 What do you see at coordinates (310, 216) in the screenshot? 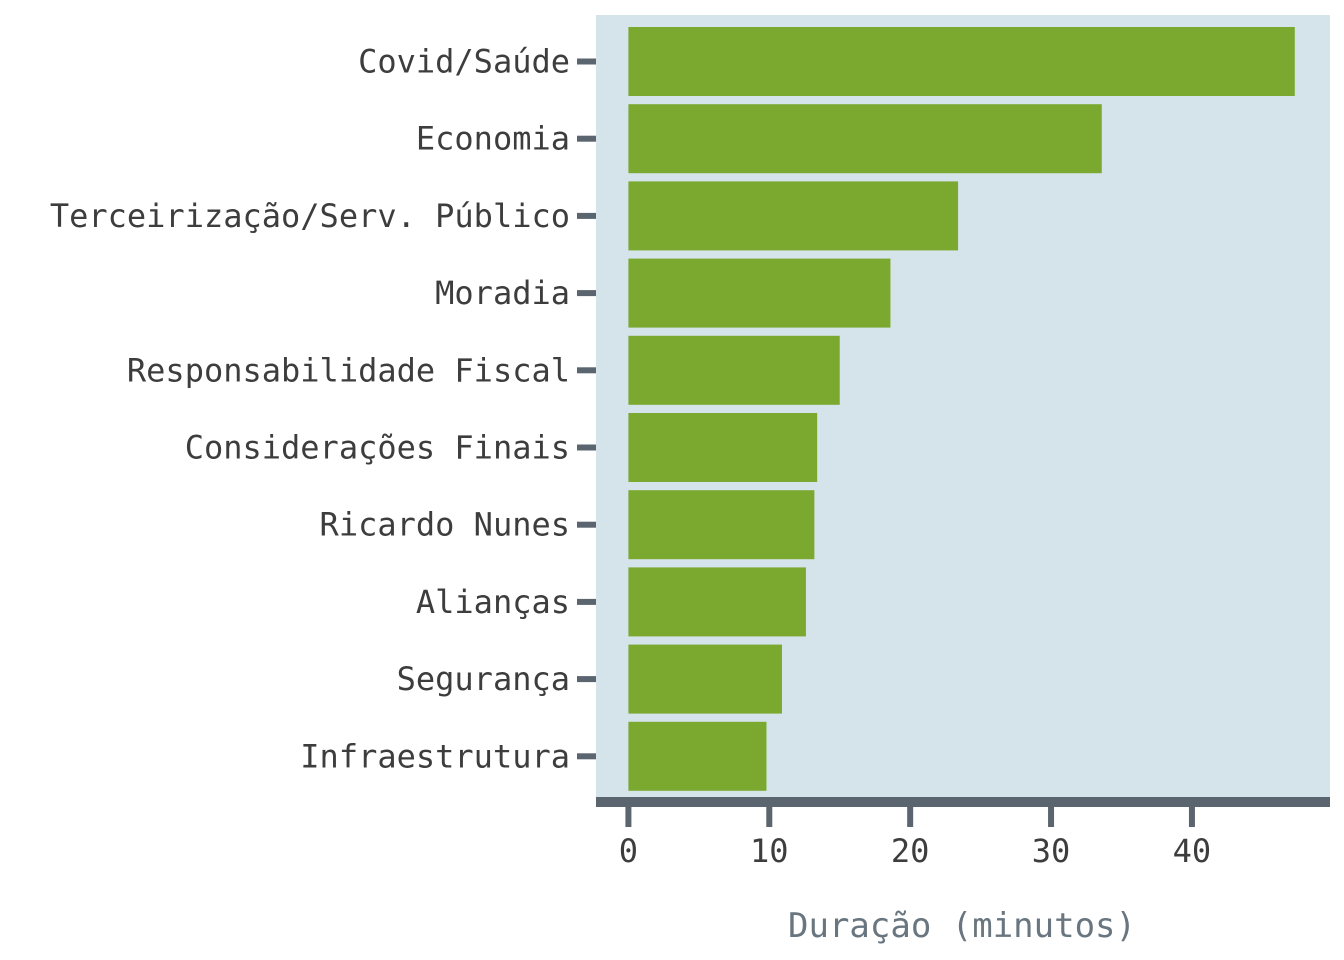
I see `category-label: Terceirização/Serv. Público` at bounding box center [310, 216].